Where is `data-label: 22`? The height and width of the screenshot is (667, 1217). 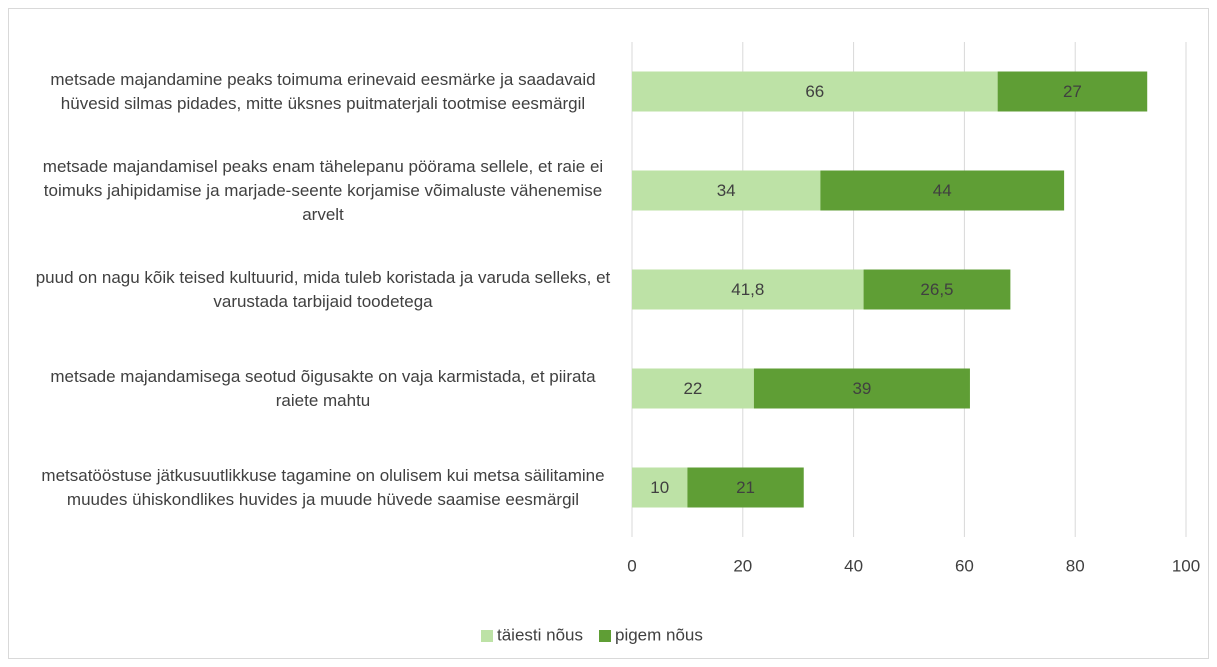 data-label: 22 is located at coordinates (692, 388).